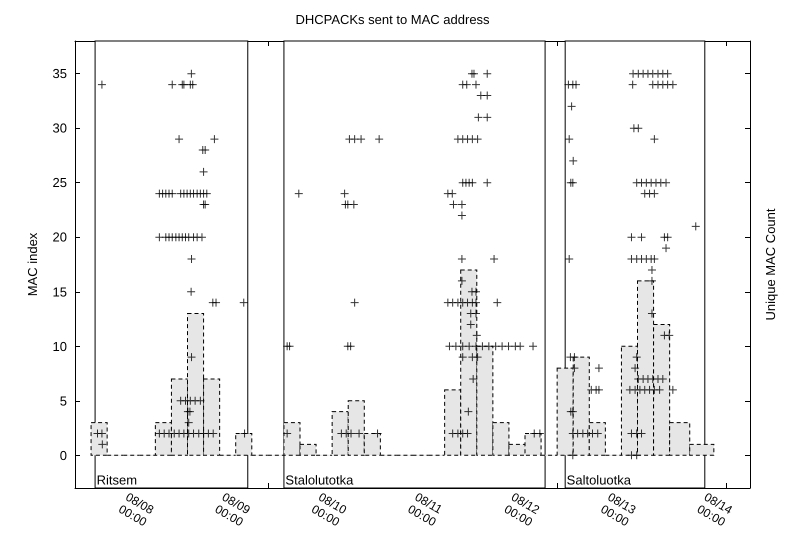 The width and height of the screenshot is (785, 539). I want to click on y-tick-label: 25, so click(59, 182).